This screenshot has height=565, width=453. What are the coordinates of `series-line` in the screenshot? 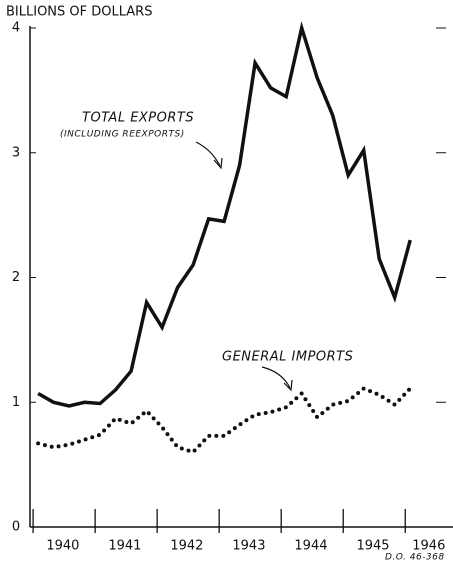 It's located at (224, 420).